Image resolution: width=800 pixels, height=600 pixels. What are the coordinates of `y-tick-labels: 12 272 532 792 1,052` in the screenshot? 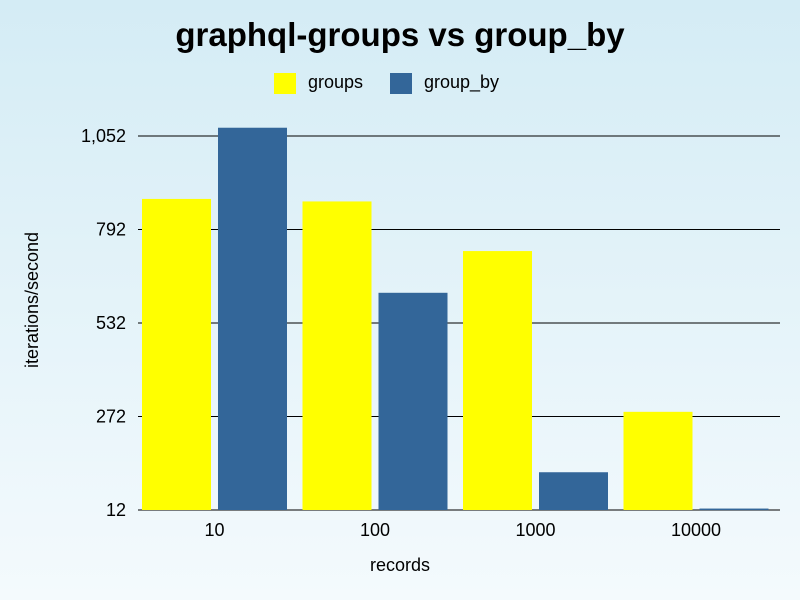 It's located at (103, 323).